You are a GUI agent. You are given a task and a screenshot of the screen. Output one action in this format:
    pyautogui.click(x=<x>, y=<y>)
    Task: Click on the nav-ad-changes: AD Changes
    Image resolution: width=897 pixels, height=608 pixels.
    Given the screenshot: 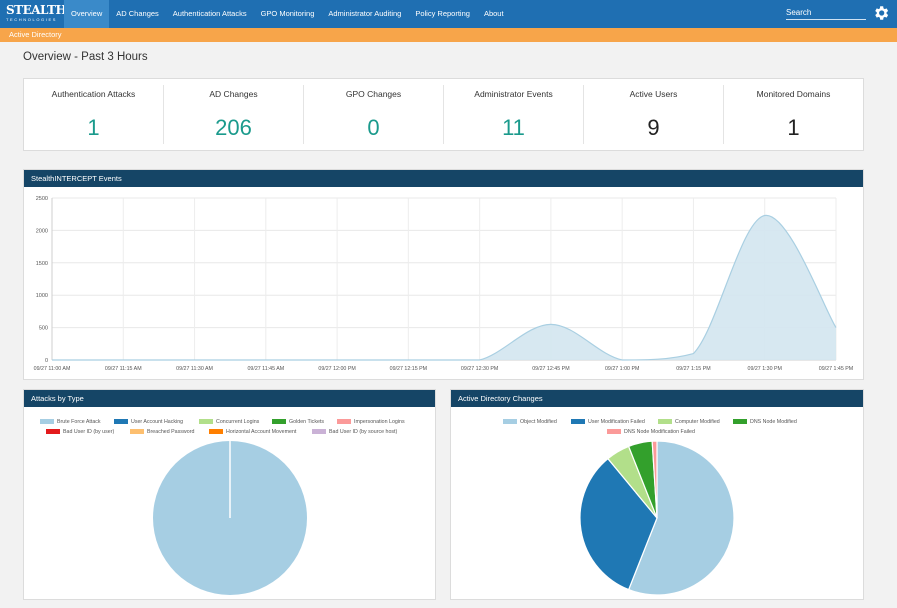 What is the action you would take?
    pyautogui.click(x=137, y=13)
    